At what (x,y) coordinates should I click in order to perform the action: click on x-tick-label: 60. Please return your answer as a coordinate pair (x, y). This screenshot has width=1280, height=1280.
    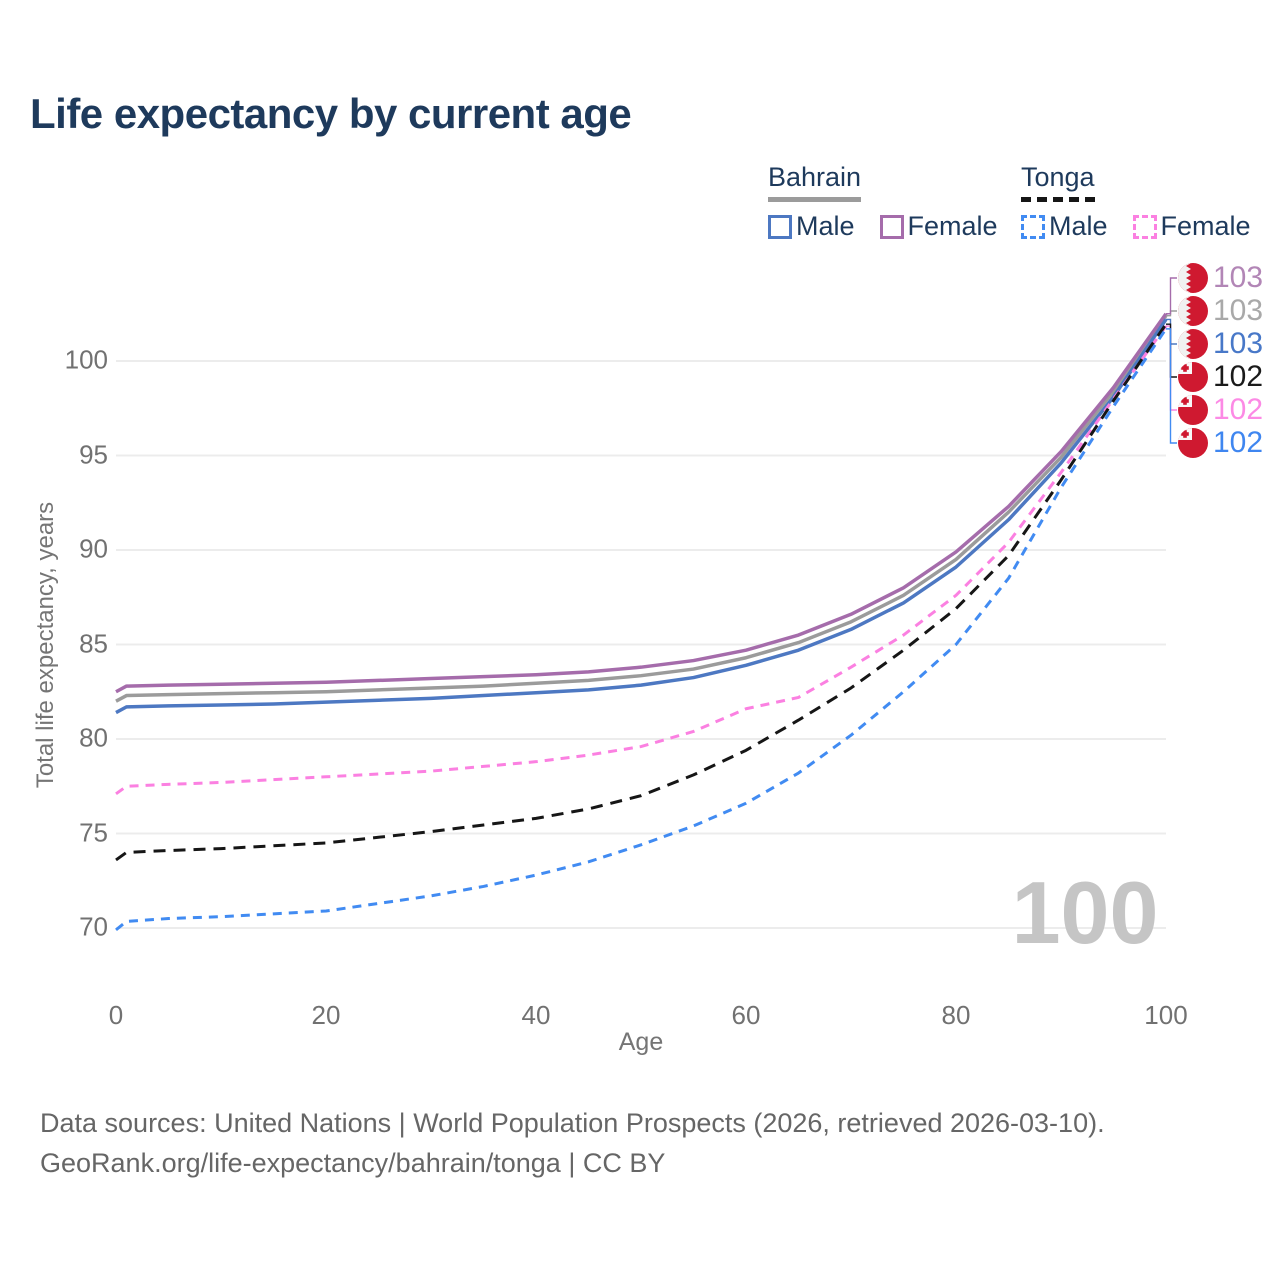
    Looking at the image, I should click on (746, 1015).